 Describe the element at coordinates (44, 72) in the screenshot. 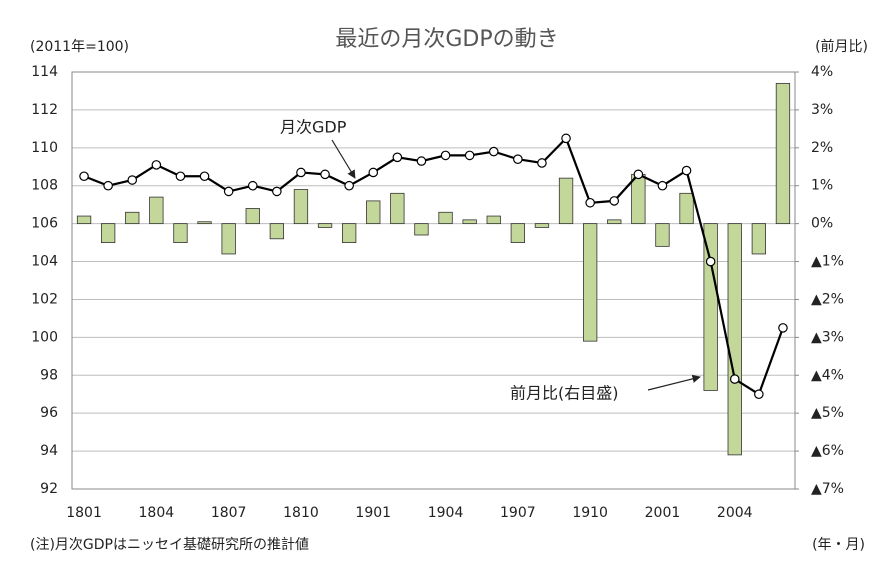

I see `y-tick-label: 114` at that location.